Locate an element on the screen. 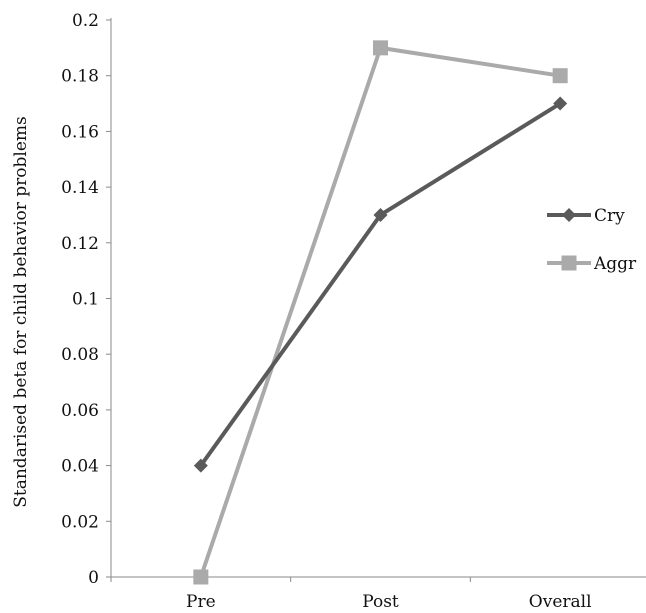  legend-label-cry: Cry is located at coordinates (609, 216).